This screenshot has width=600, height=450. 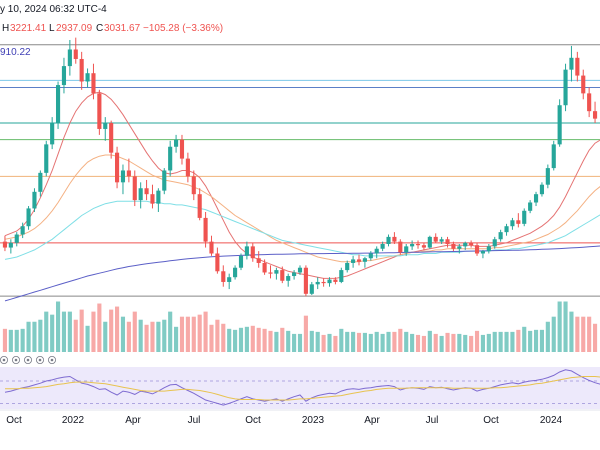 What do you see at coordinates (99, 28) in the screenshot?
I see `header-c-label: C` at bounding box center [99, 28].